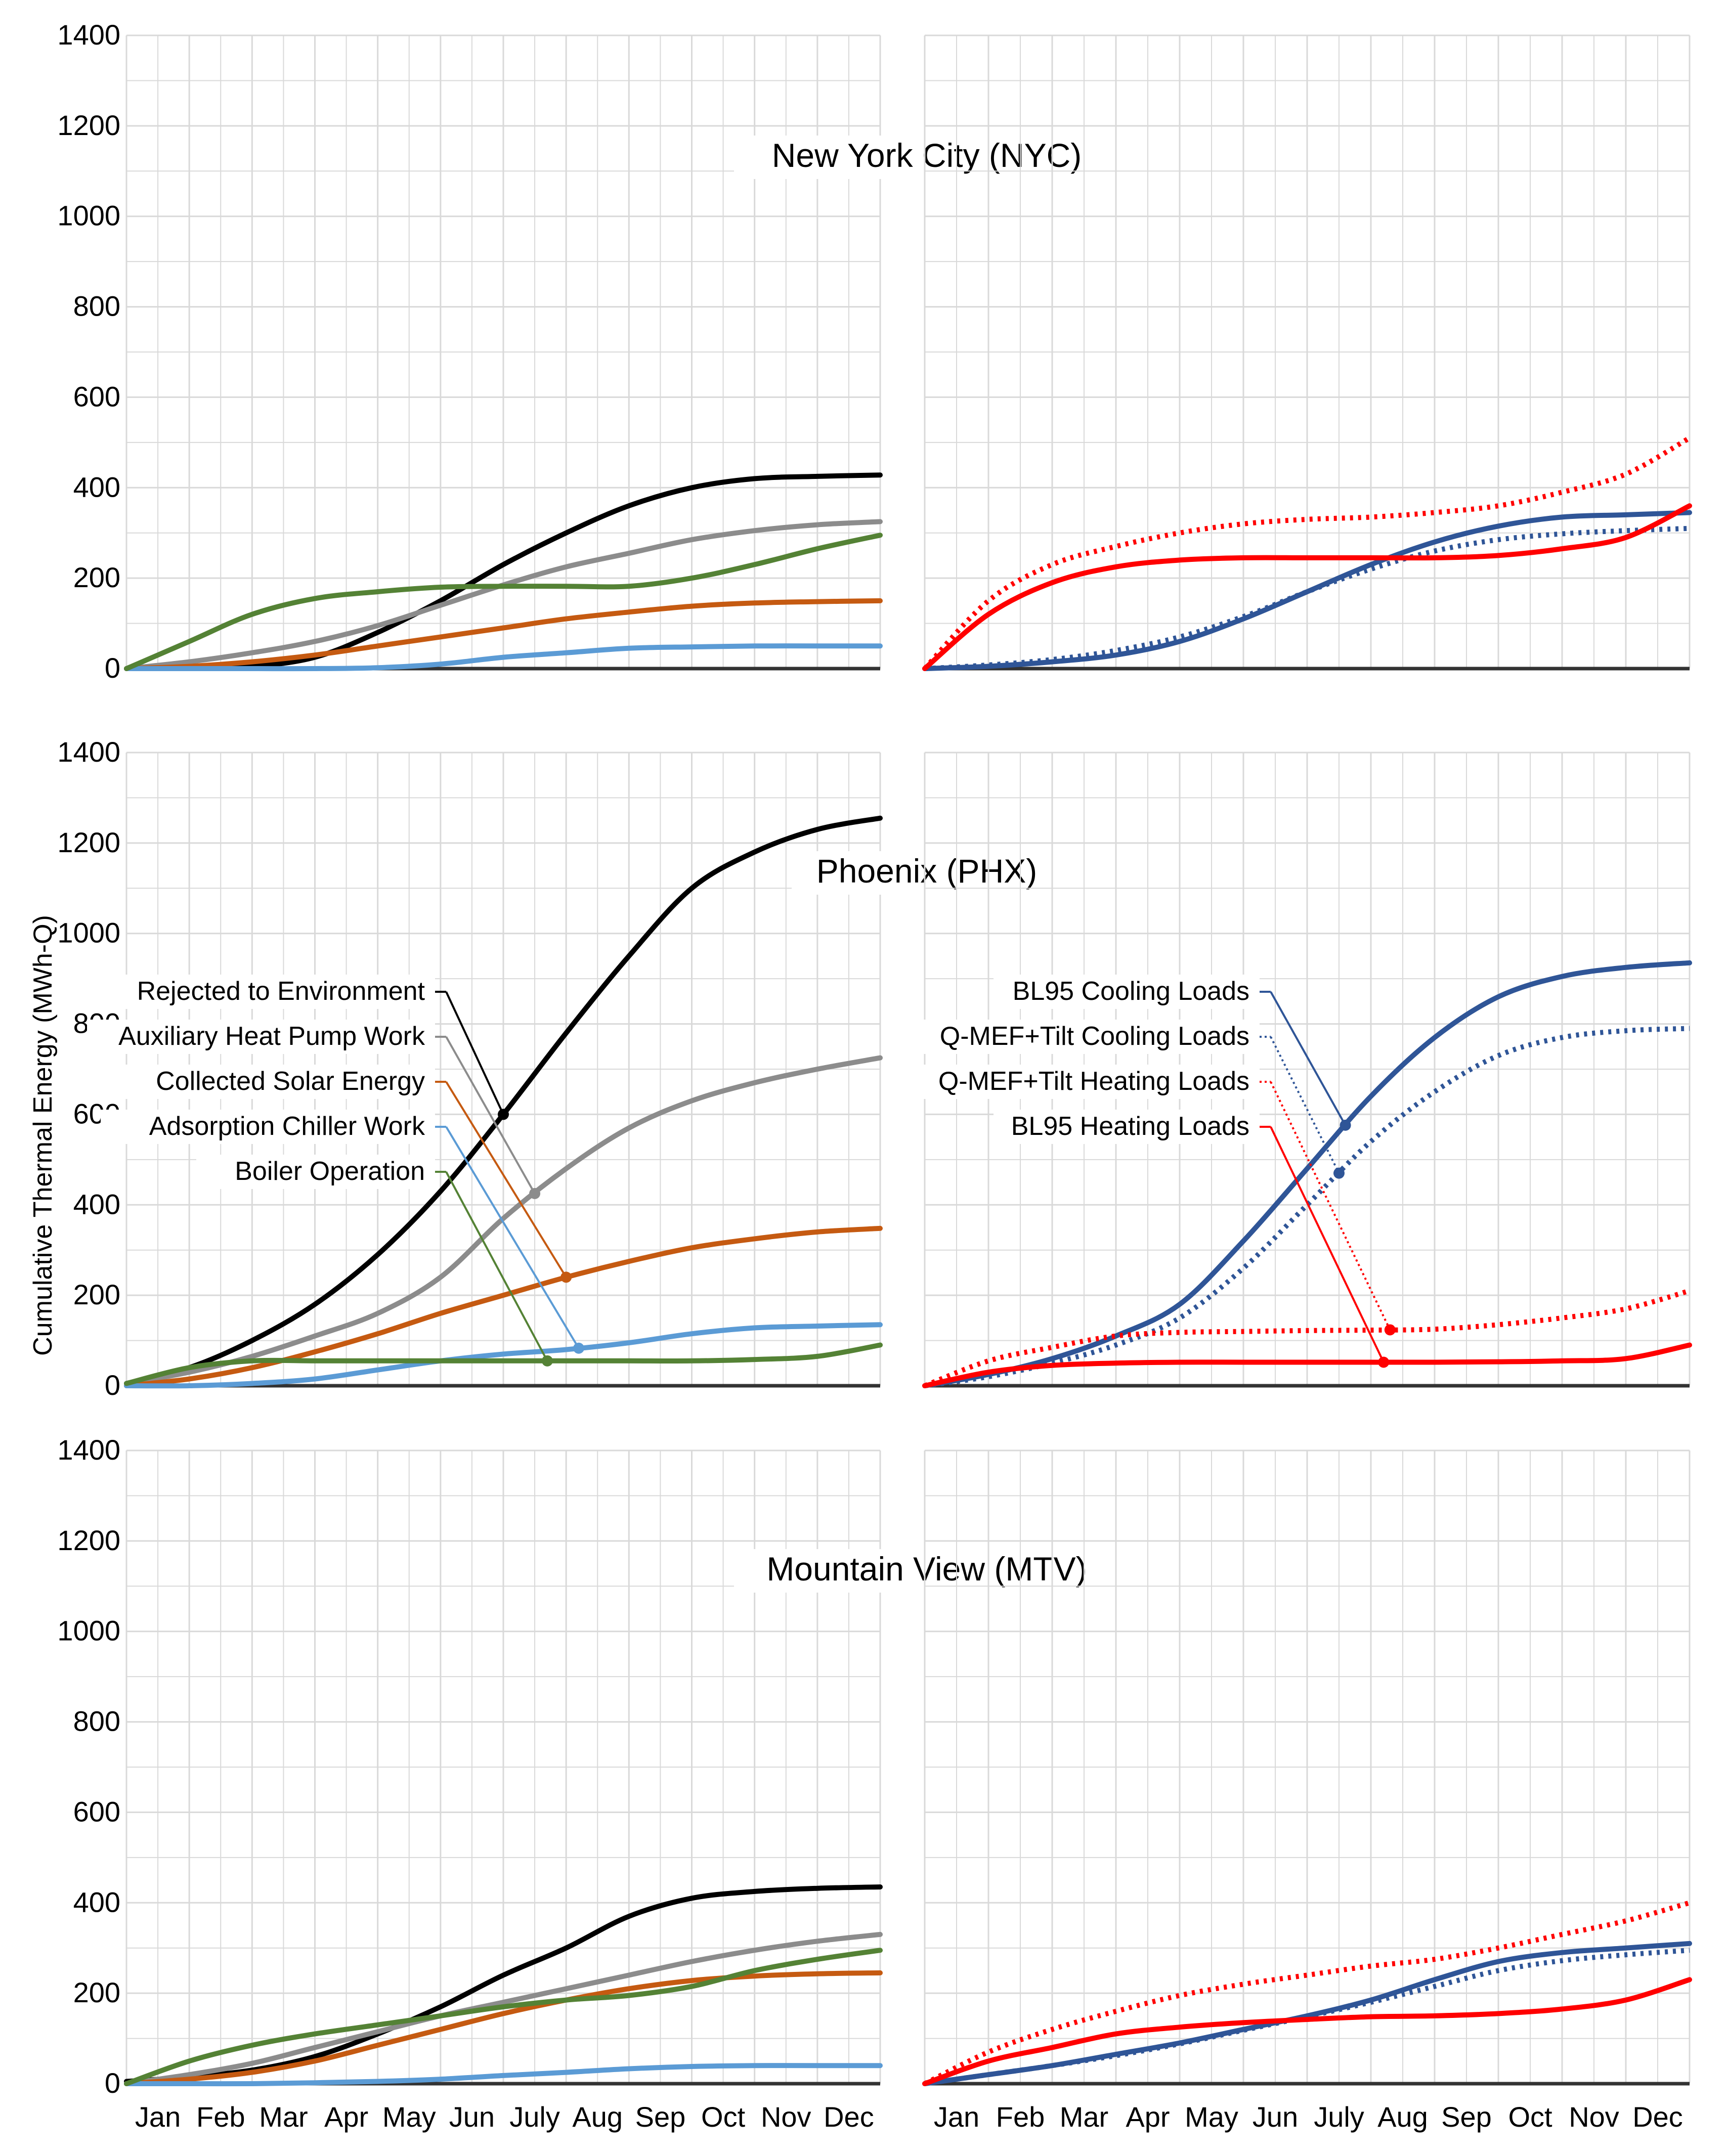 Image resolution: width=1727 pixels, height=2156 pixels. What do you see at coordinates (1131, 991) in the screenshot?
I see `legend-label-bl95-cooling-loads: BL95 Cooling Loads` at bounding box center [1131, 991].